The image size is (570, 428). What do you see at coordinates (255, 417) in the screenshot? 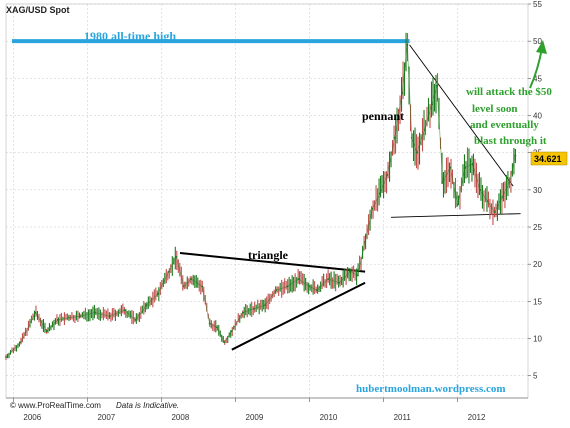
I see `x-tick-label: 2009` at bounding box center [255, 417].